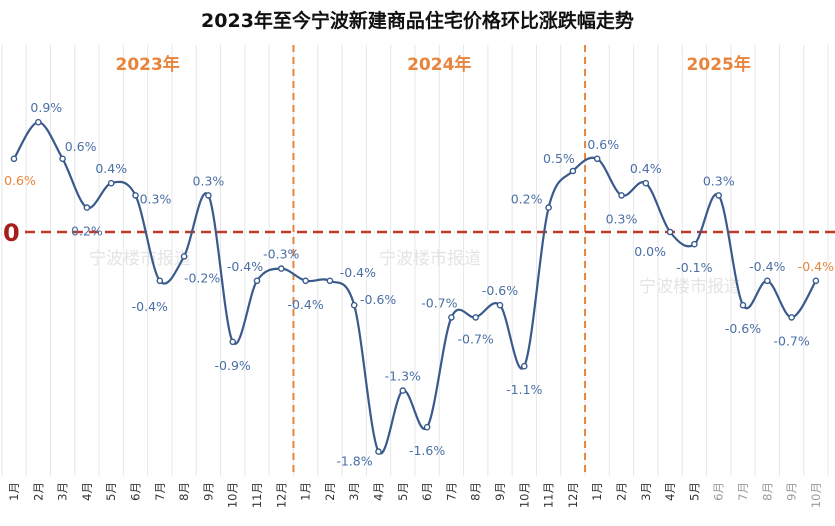 Image resolution: width=835 pixels, height=526 pixels. Describe the element at coordinates (573, 495) in the screenshot. I see `x-tick-label: 12月` at that location.